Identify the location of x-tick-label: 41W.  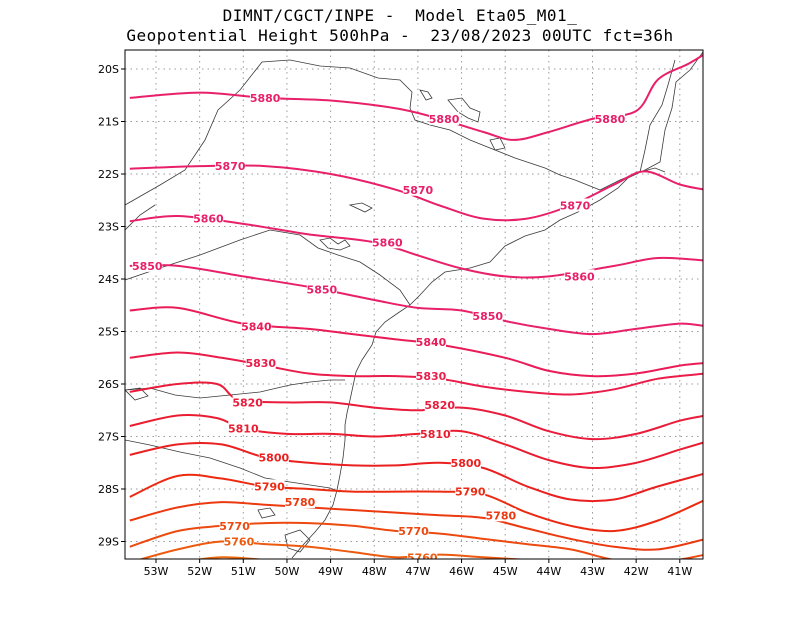
(679, 571).